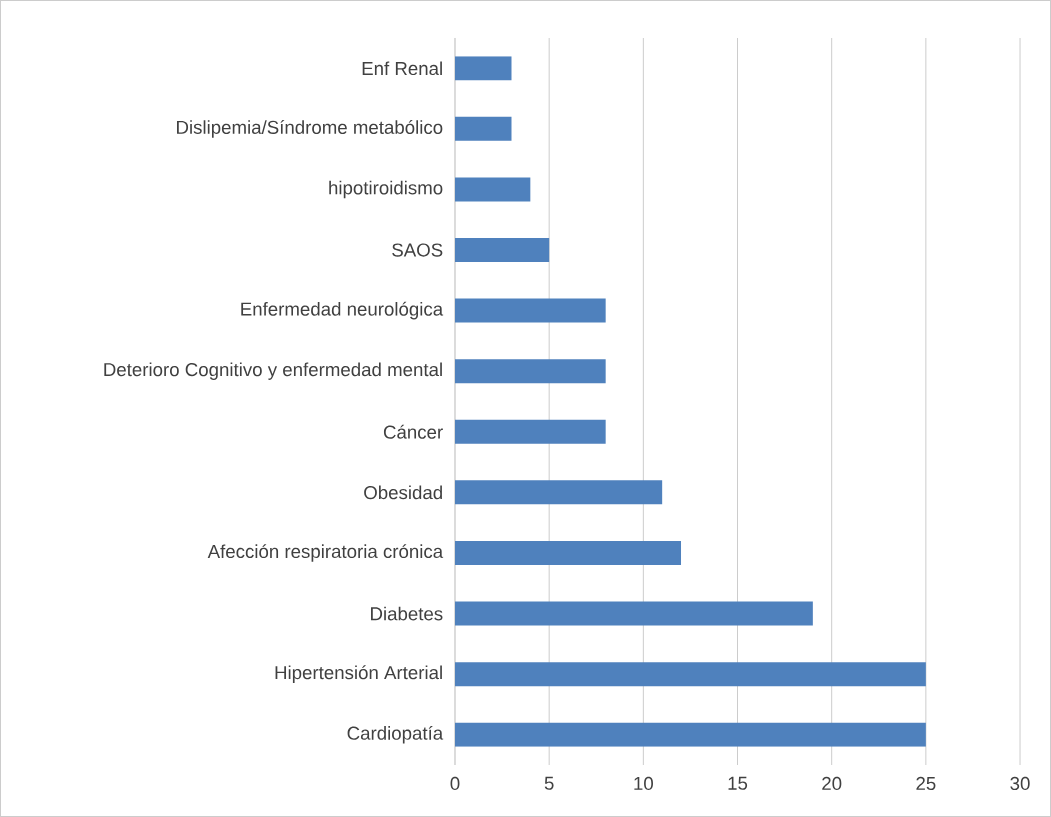  What do you see at coordinates (407, 613) in the screenshot?
I see `y-tick-label: Diabetes` at bounding box center [407, 613].